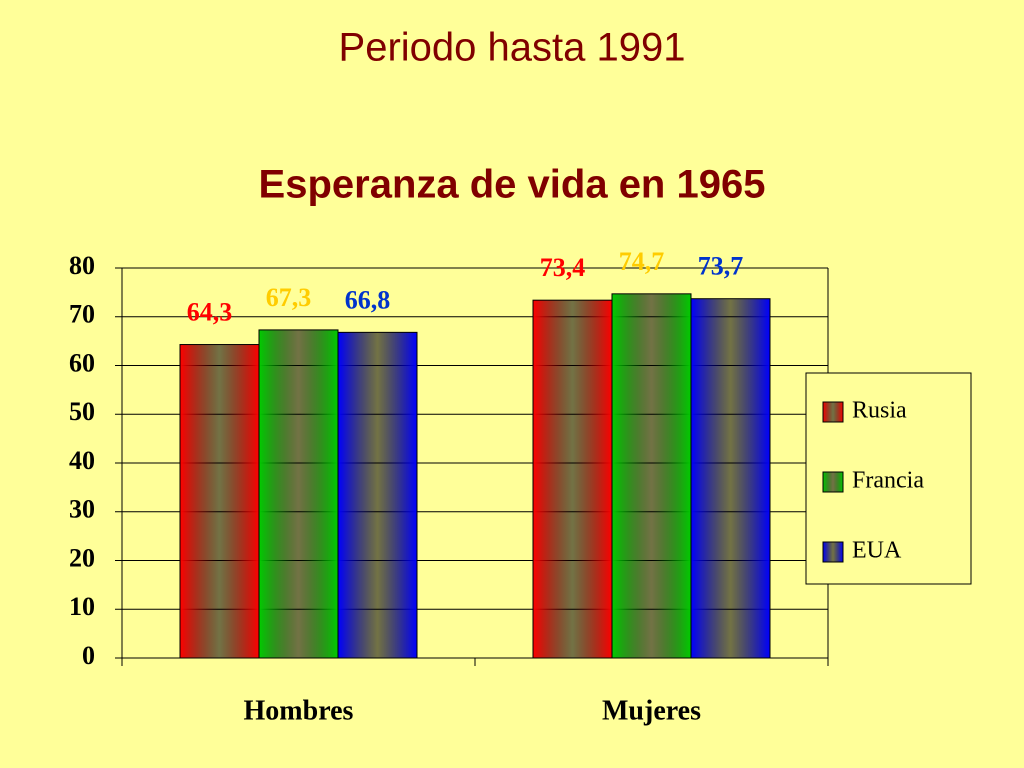 This screenshot has height=768, width=1024. What do you see at coordinates (877, 551) in the screenshot?
I see `legend-label: EUA` at bounding box center [877, 551].